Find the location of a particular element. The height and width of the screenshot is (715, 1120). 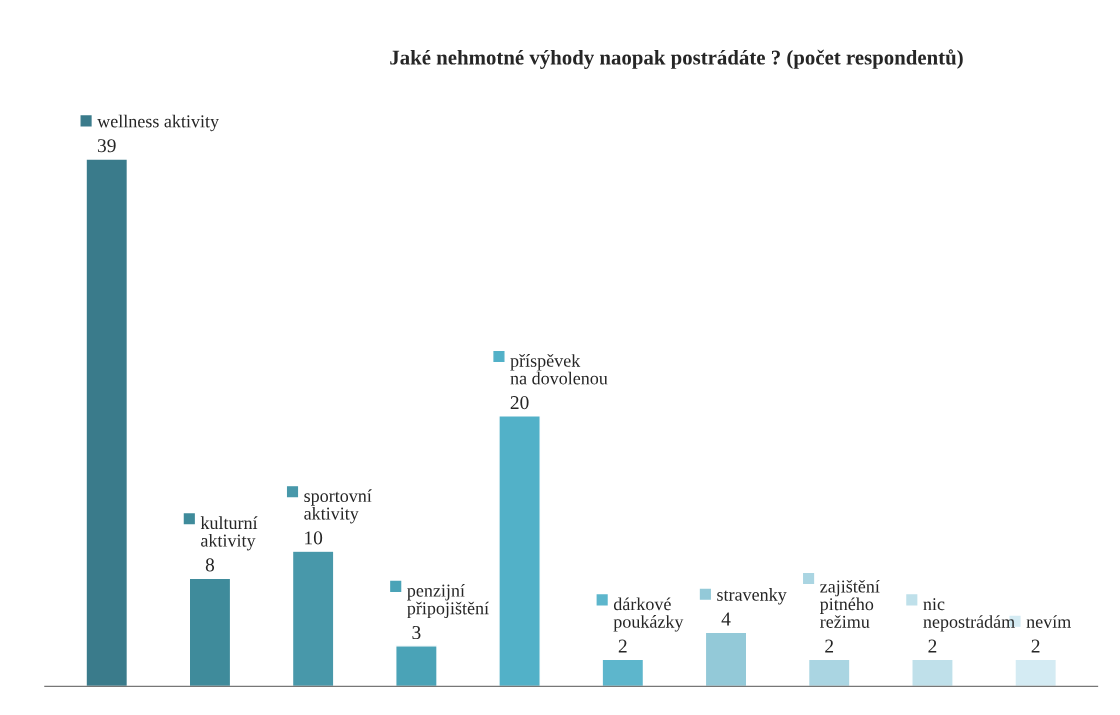

data-label: 4 is located at coordinates (726, 619).